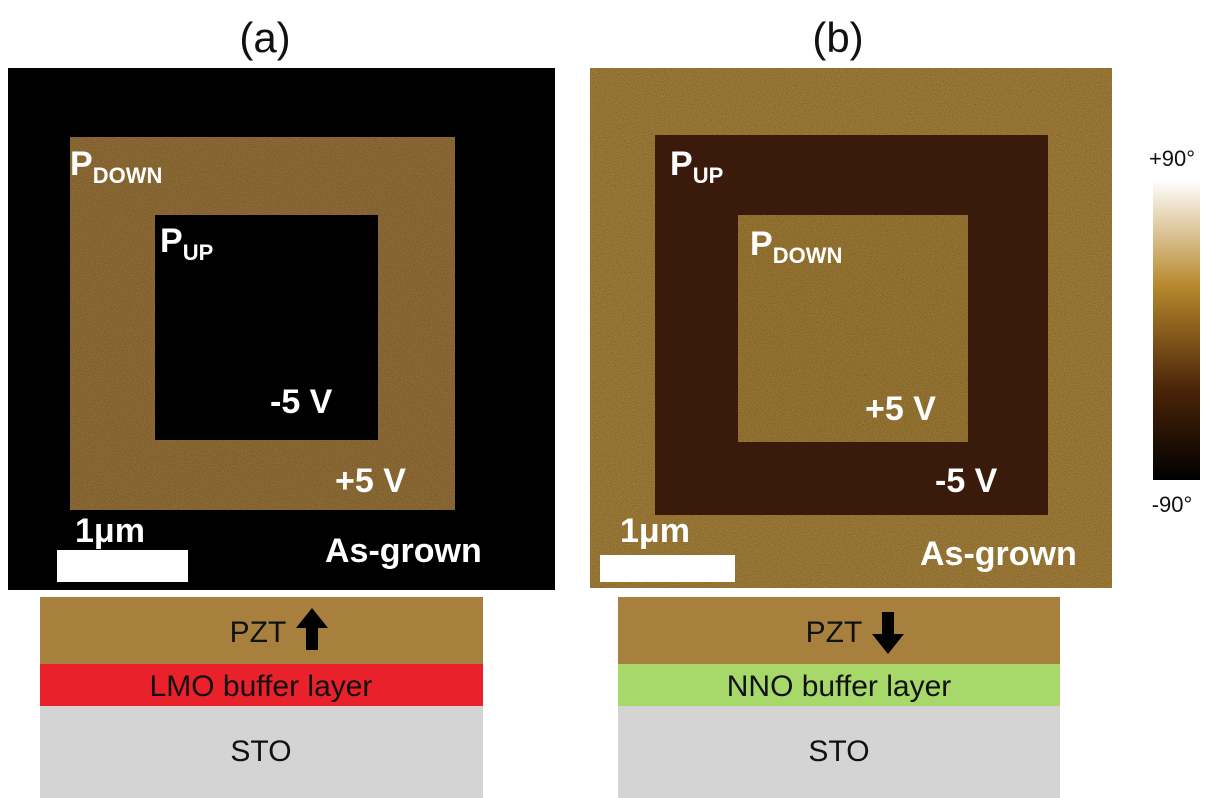 The height and width of the screenshot is (798, 1205). What do you see at coordinates (837, 37) in the screenshot?
I see `panel-label: (b)` at bounding box center [837, 37].